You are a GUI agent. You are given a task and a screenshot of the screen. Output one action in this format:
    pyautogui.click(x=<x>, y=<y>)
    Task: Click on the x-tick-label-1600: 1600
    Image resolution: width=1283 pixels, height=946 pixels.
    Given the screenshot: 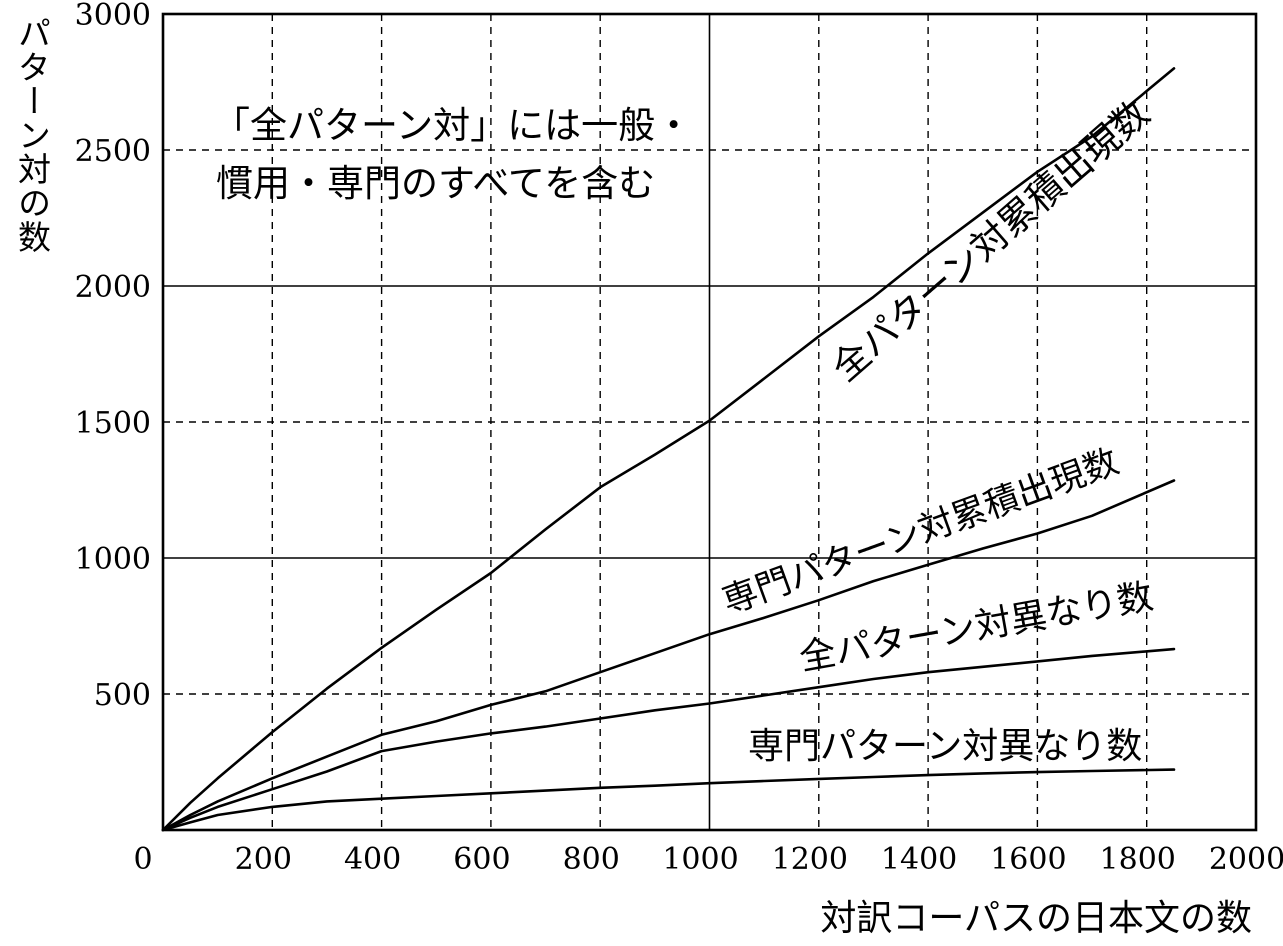 What is the action you would take?
    pyautogui.click(x=1028, y=859)
    